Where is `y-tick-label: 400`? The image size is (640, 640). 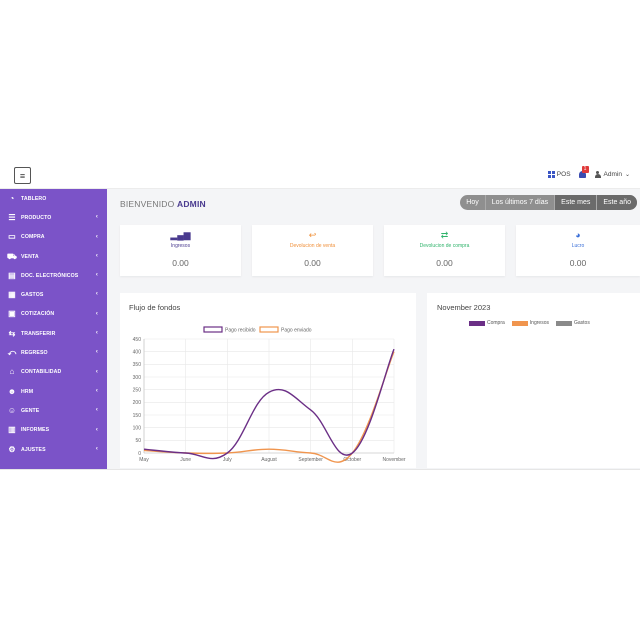 y-tick-label: 400 is located at coordinates (137, 352).